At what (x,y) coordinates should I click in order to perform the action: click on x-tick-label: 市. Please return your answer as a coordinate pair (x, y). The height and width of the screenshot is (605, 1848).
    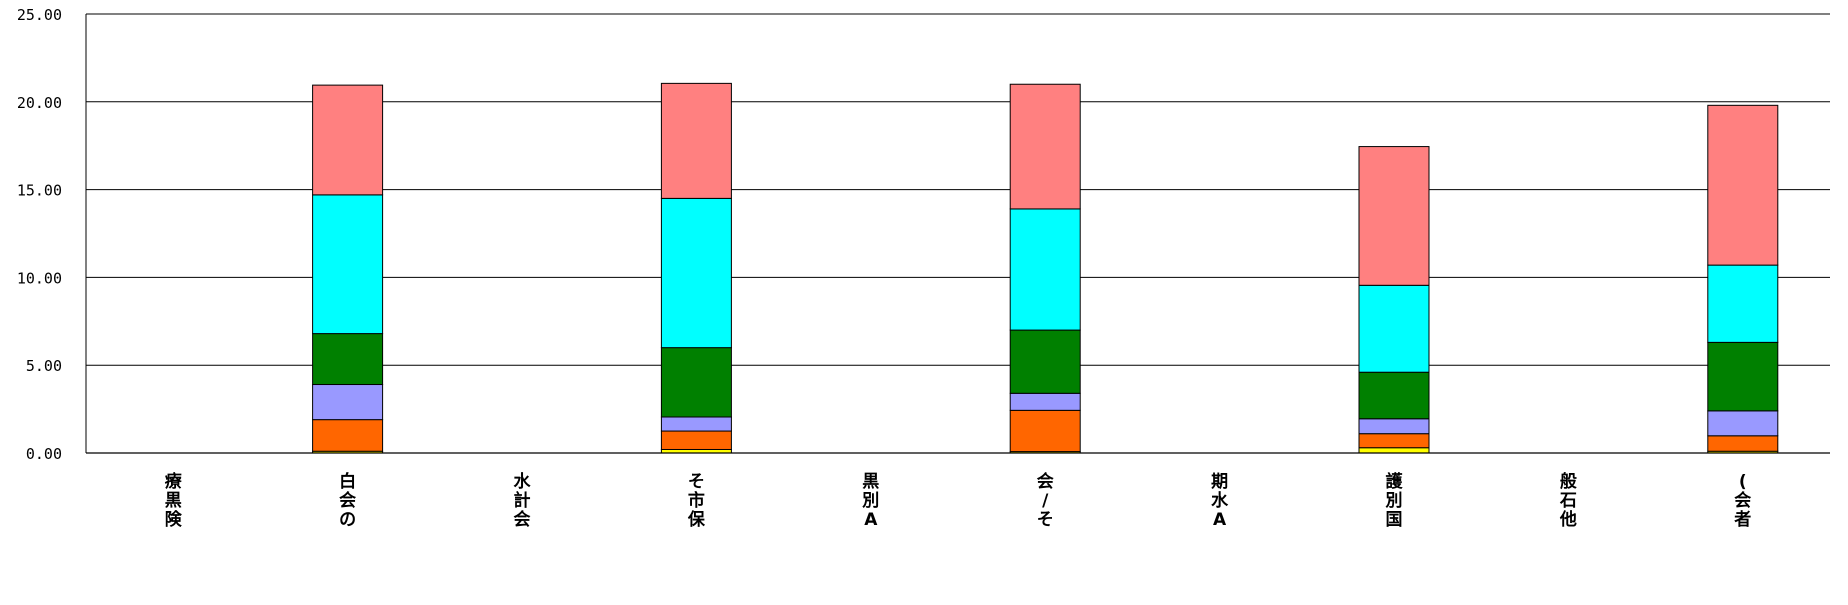
    Looking at the image, I should click on (696, 500).